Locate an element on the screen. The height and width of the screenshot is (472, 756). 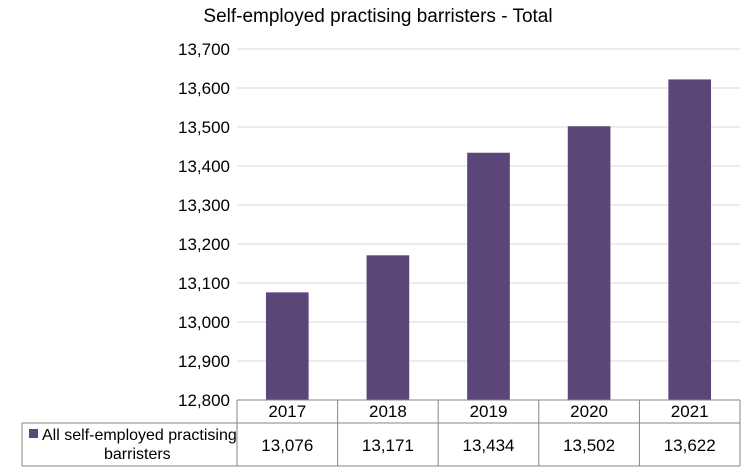
x-category-label: 2017 is located at coordinates (287, 411).